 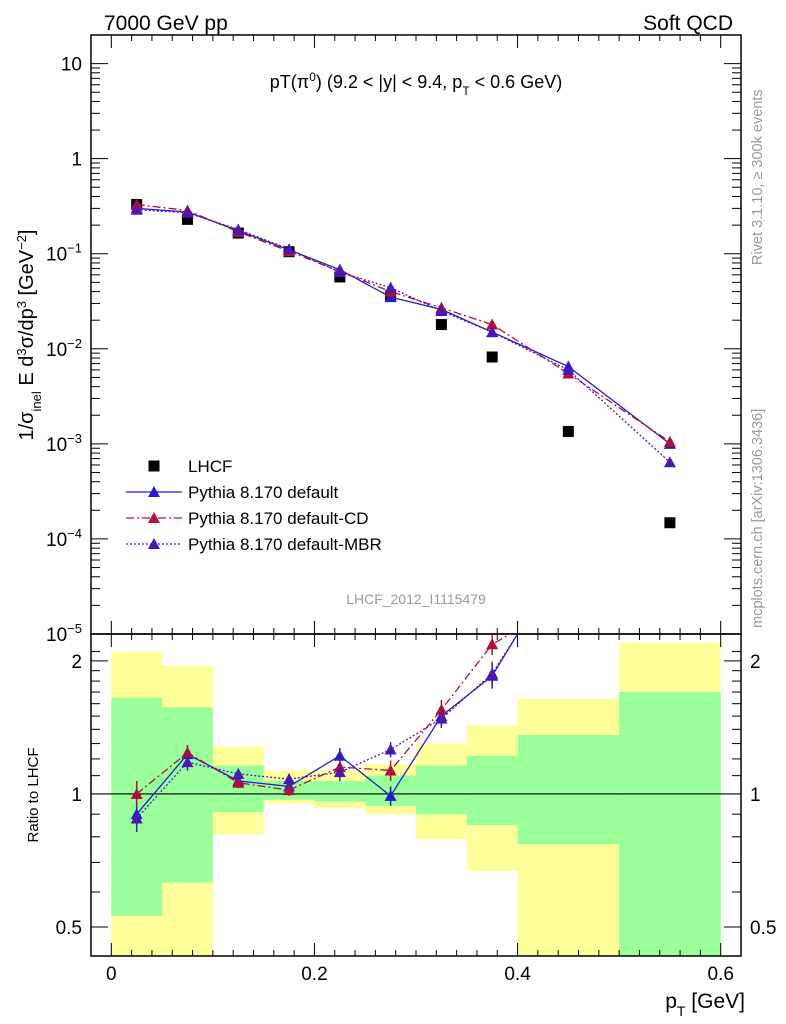 What do you see at coordinates (278, 518) in the screenshot?
I see `legend-label: Pythia 8.170 default-CD` at bounding box center [278, 518].